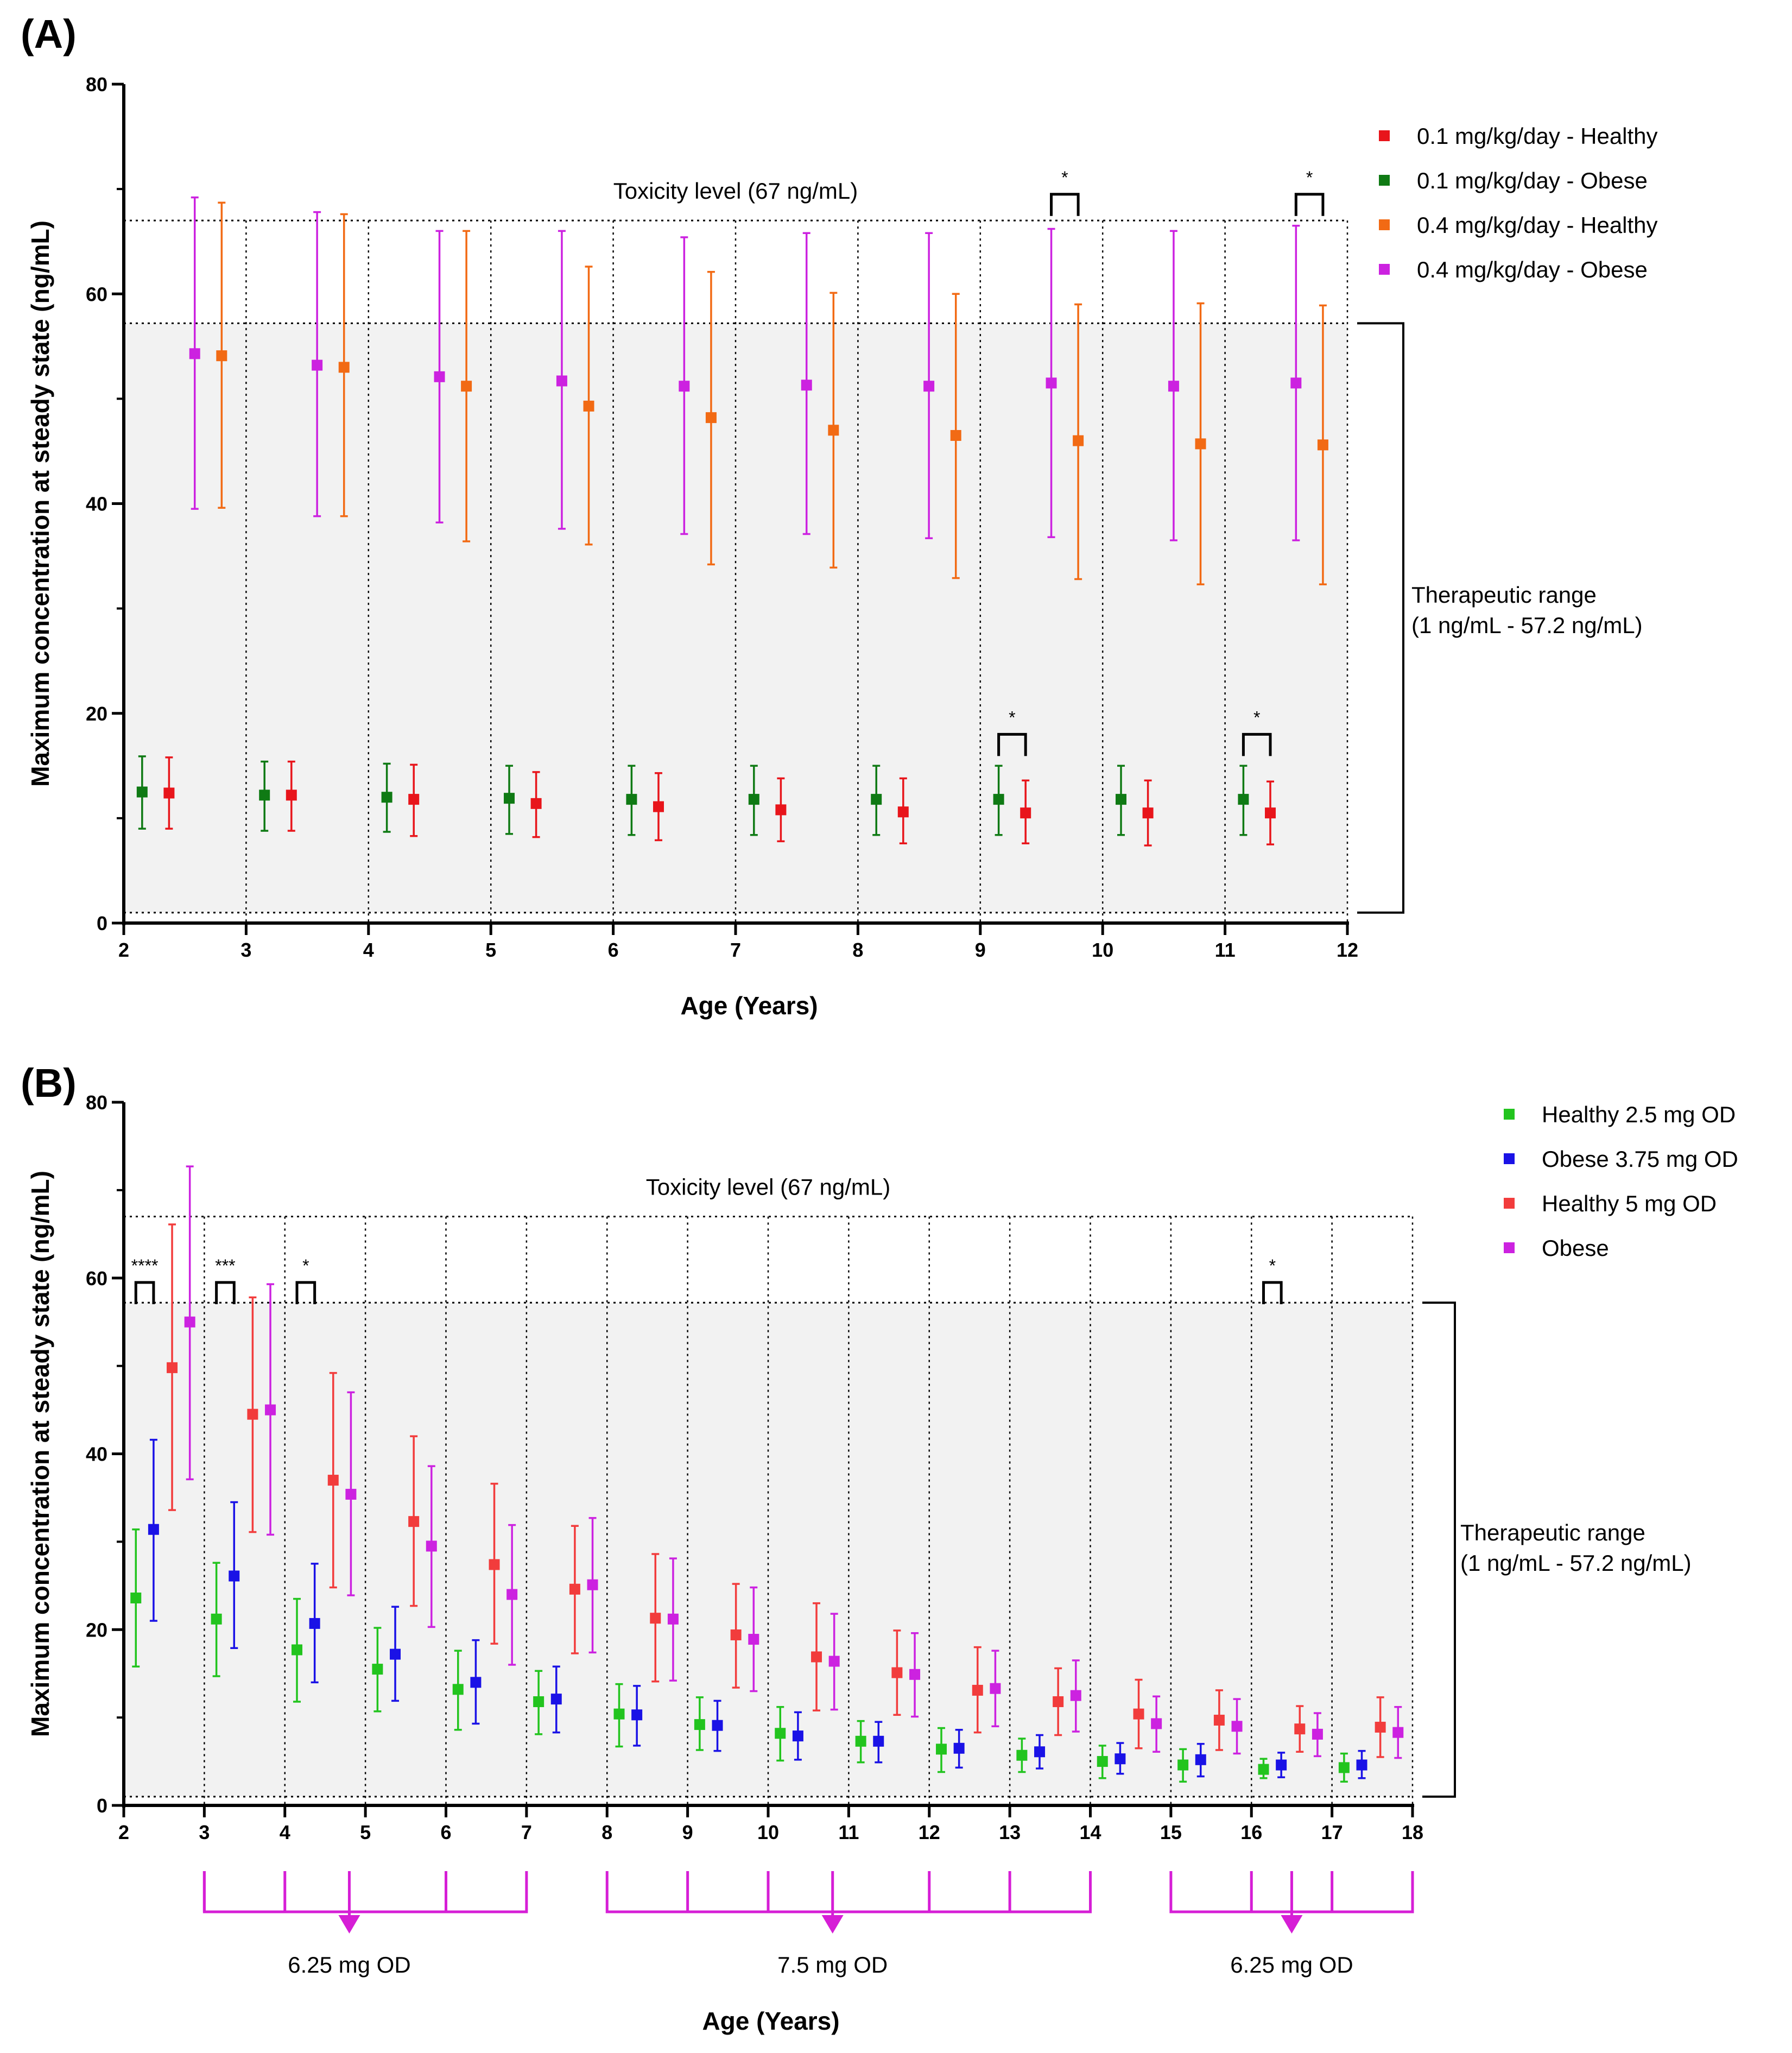 Image resolution: width=1792 pixels, height=2053 pixels. What do you see at coordinates (1537, 136) in the screenshot?
I see `legend-label: 0.1 mg/kg/day - Healthy` at bounding box center [1537, 136].